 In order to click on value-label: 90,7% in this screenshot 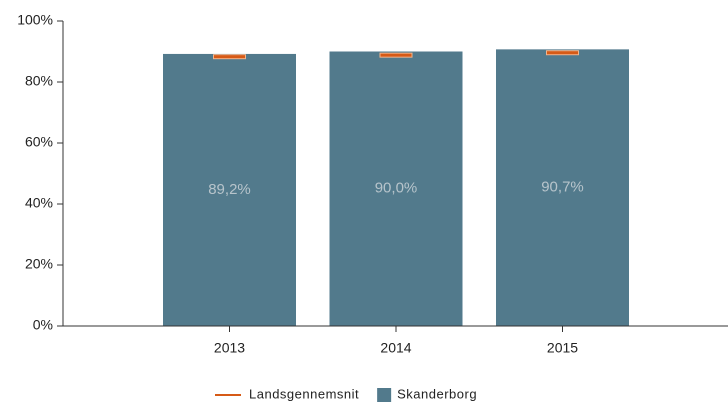, I will do `click(562, 187)`.